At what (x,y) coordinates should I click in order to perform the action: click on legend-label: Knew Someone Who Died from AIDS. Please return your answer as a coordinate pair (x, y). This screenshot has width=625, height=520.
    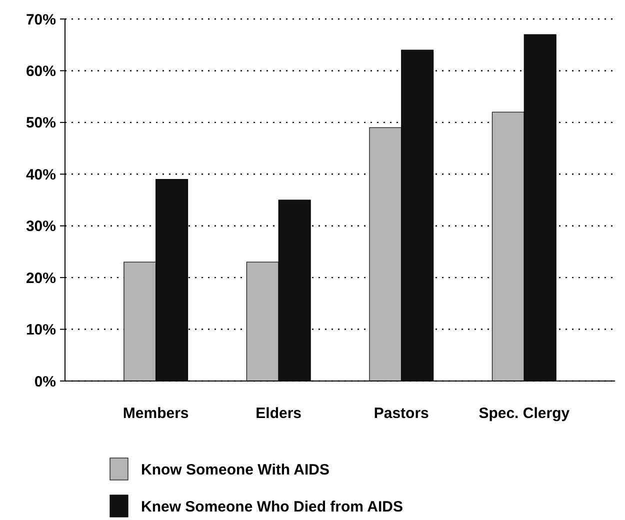
    Looking at the image, I should click on (272, 507).